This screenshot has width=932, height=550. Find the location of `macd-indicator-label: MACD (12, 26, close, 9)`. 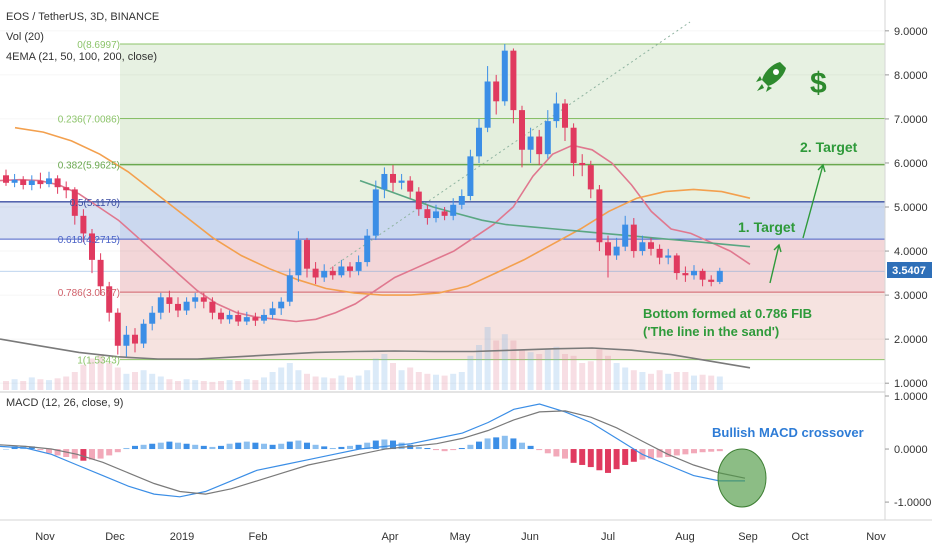

macd-indicator-label: MACD (12, 26, close, 9) is located at coordinates (64, 403).